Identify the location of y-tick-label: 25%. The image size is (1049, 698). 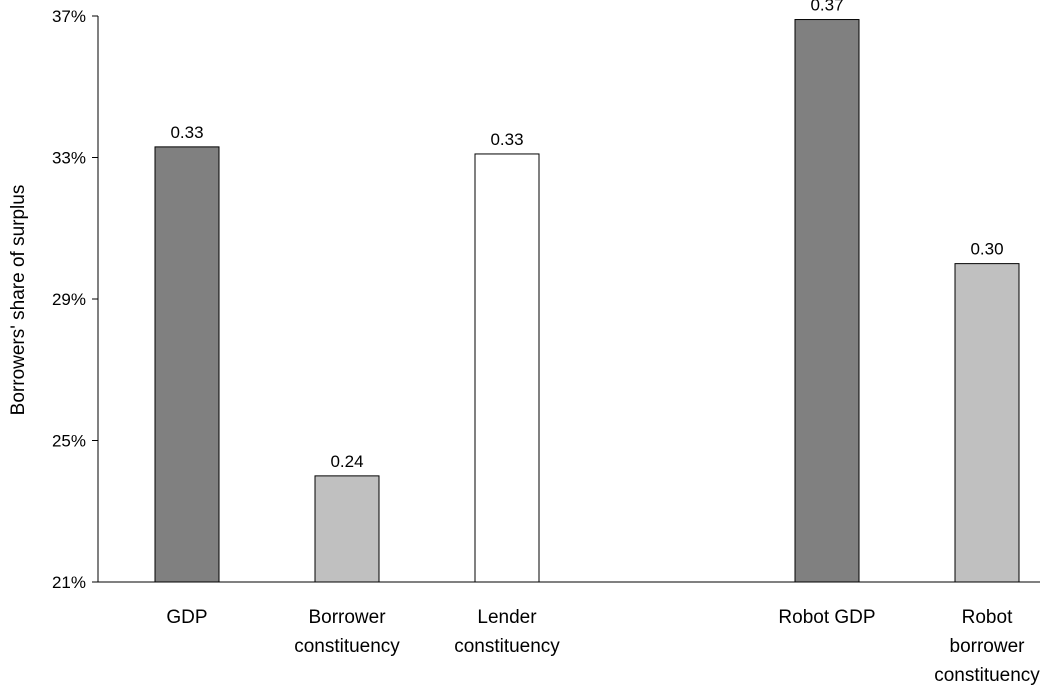
(69, 441).